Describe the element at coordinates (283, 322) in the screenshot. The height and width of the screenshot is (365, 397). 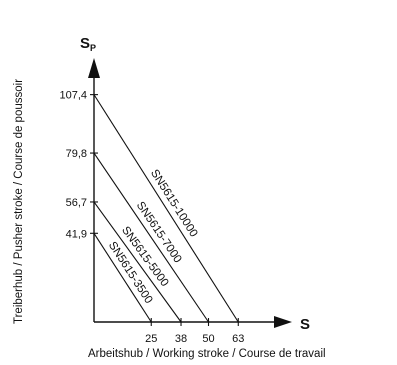
I see `x-axis-arrow` at that location.